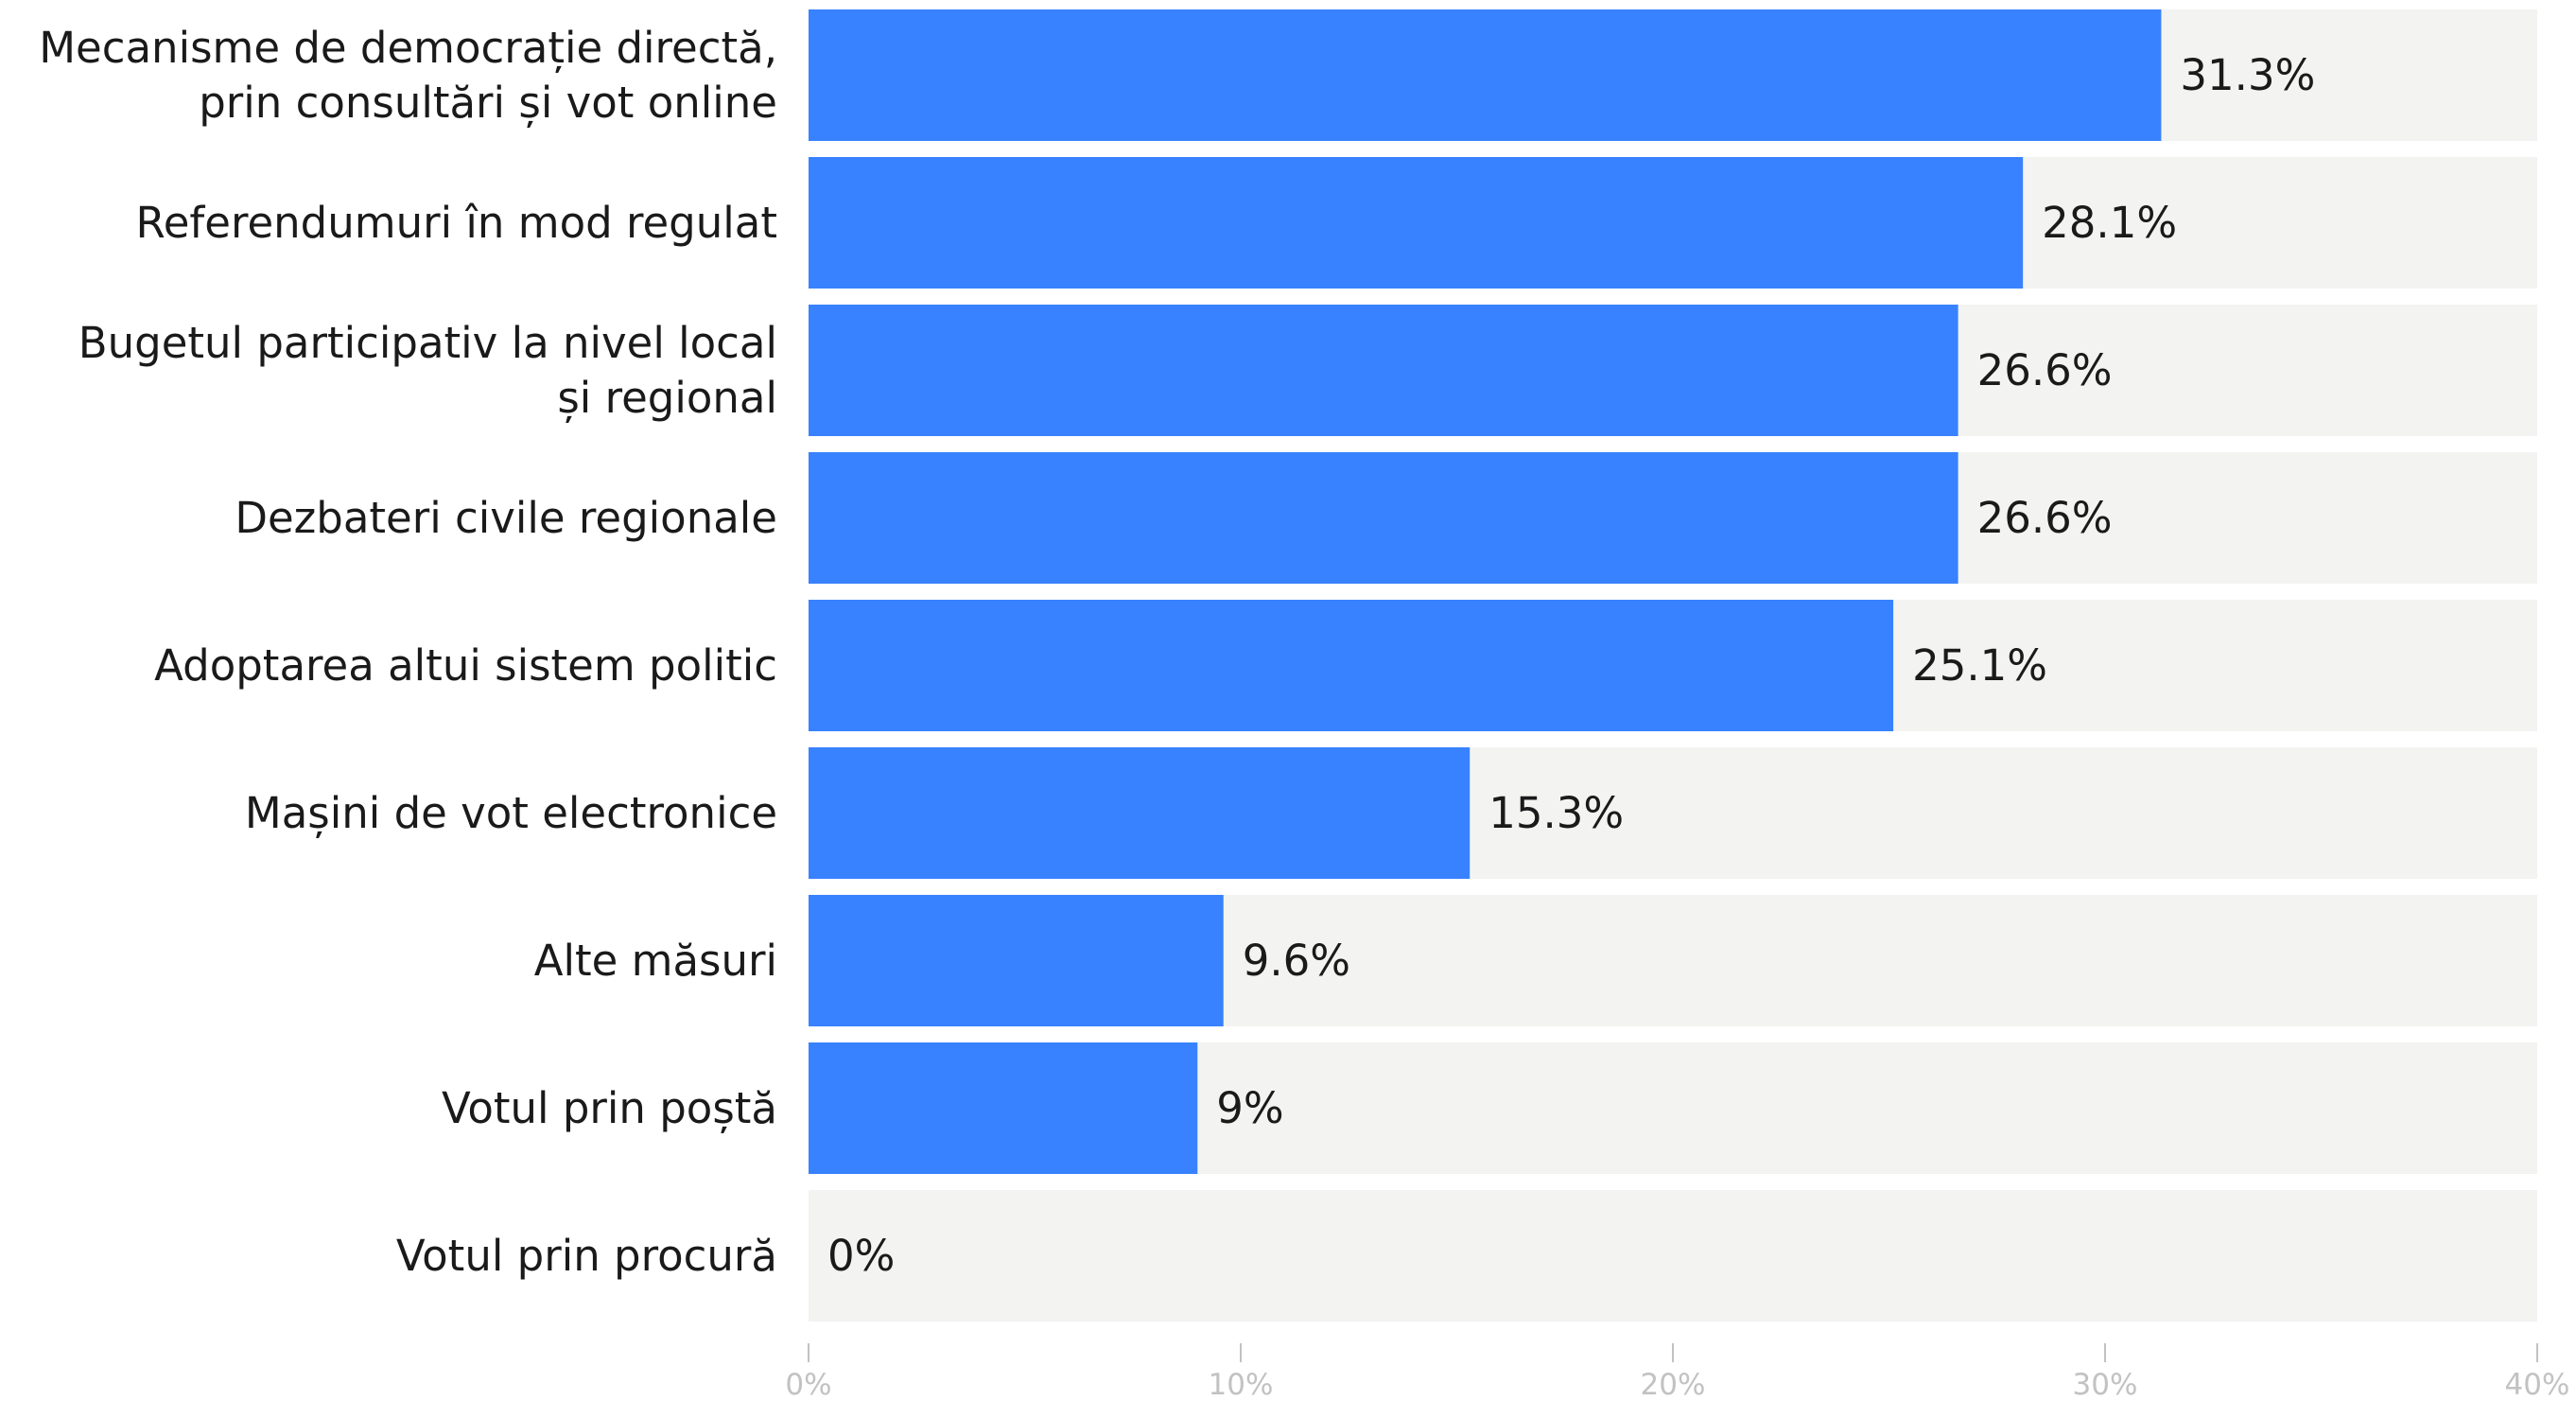 This screenshot has height=1401, width=2576. What do you see at coordinates (1673, 1385) in the screenshot?
I see `x-tick-label: 20%` at bounding box center [1673, 1385].